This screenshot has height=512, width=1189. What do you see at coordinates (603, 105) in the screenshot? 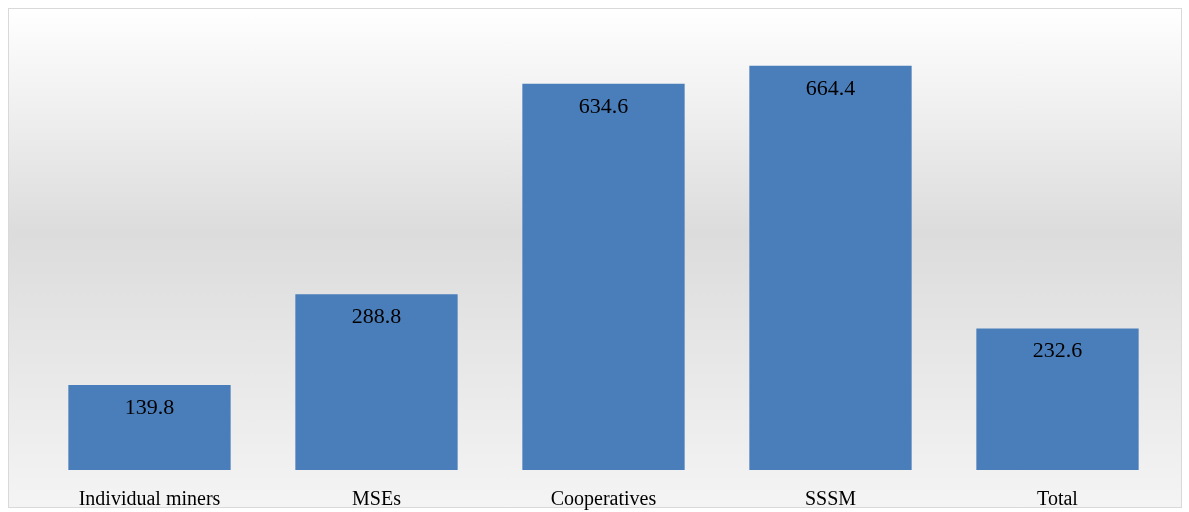
I see `data-label: 634.6` at bounding box center [603, 105].